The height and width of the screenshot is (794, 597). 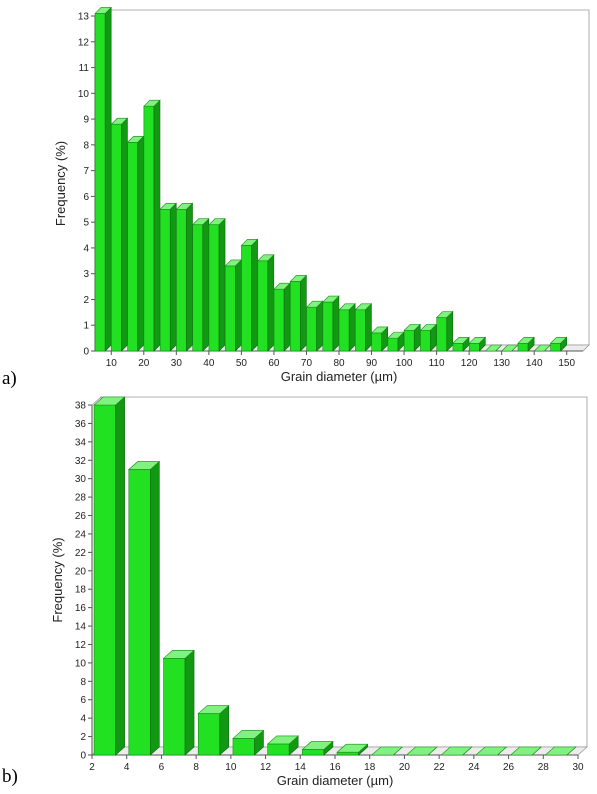 I want to click on y-tick-label: 16, so click(x=81, y=608).